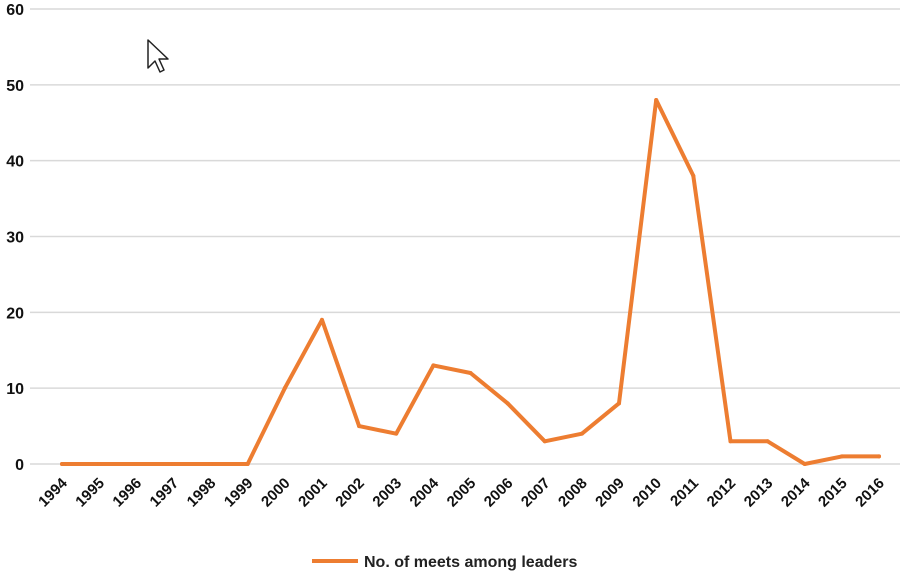  Describe the element at coordinates (536, 493) in the screenshot. I see `x-tick-label: 2007` at that location.